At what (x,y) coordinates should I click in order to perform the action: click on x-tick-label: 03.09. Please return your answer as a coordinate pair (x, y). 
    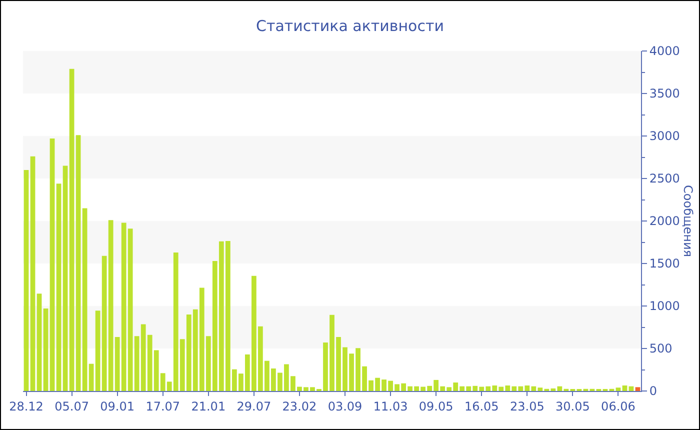
    Looking at the image, I should click on (345, 406).